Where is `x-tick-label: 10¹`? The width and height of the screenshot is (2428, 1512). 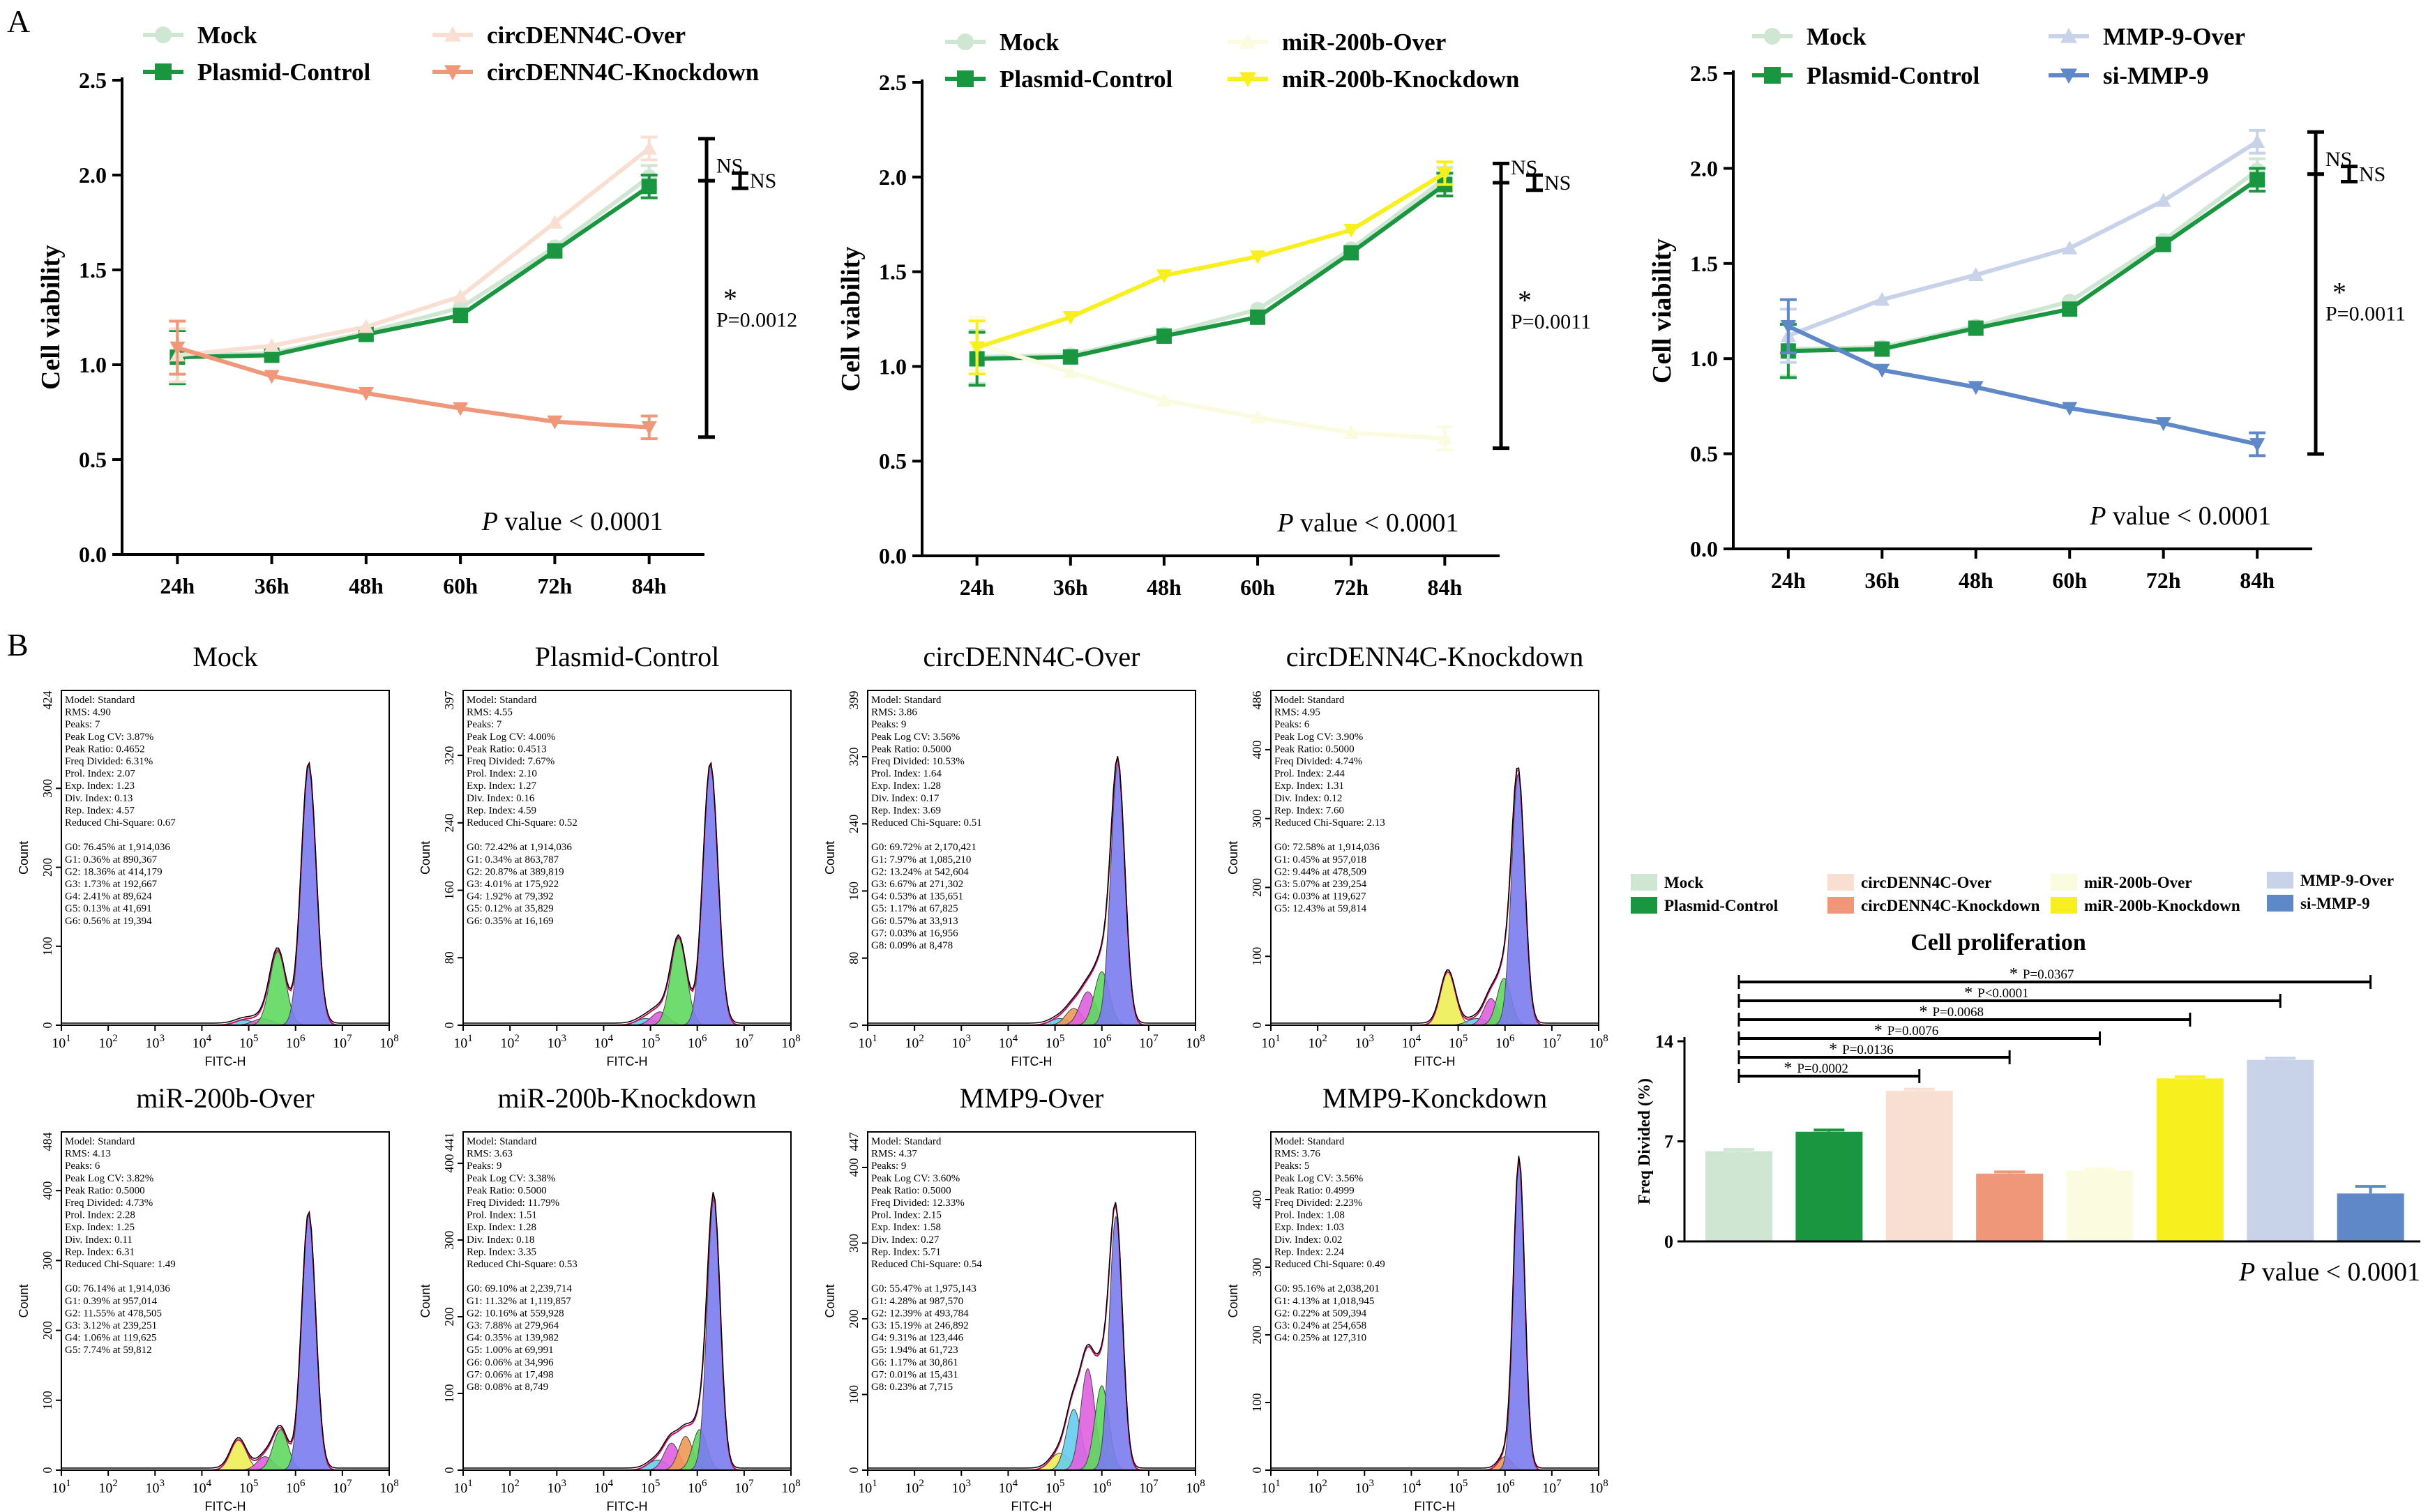
x-tick-label: 10¹ is located at coordinates (463, 1487).